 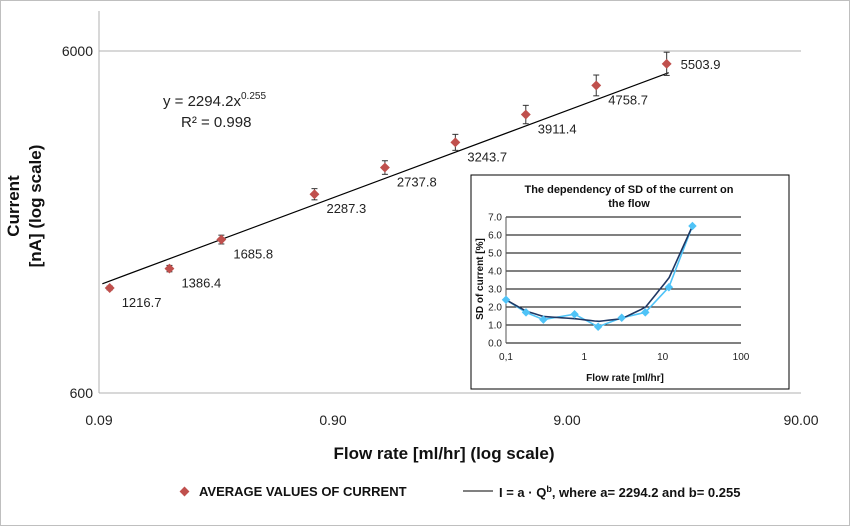 I want to click on inset-y-tick-label: 2.0, so click(x=495, y=308).